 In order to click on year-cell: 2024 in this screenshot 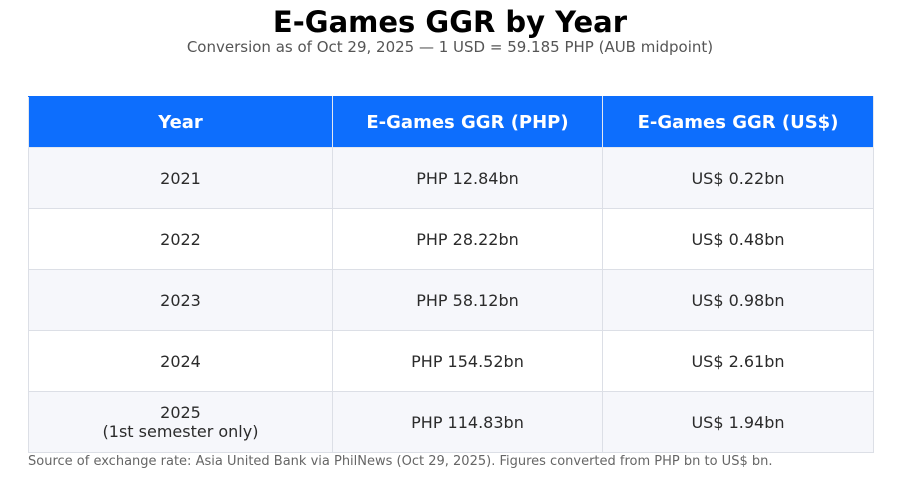, I will do `click(180, 361)`.